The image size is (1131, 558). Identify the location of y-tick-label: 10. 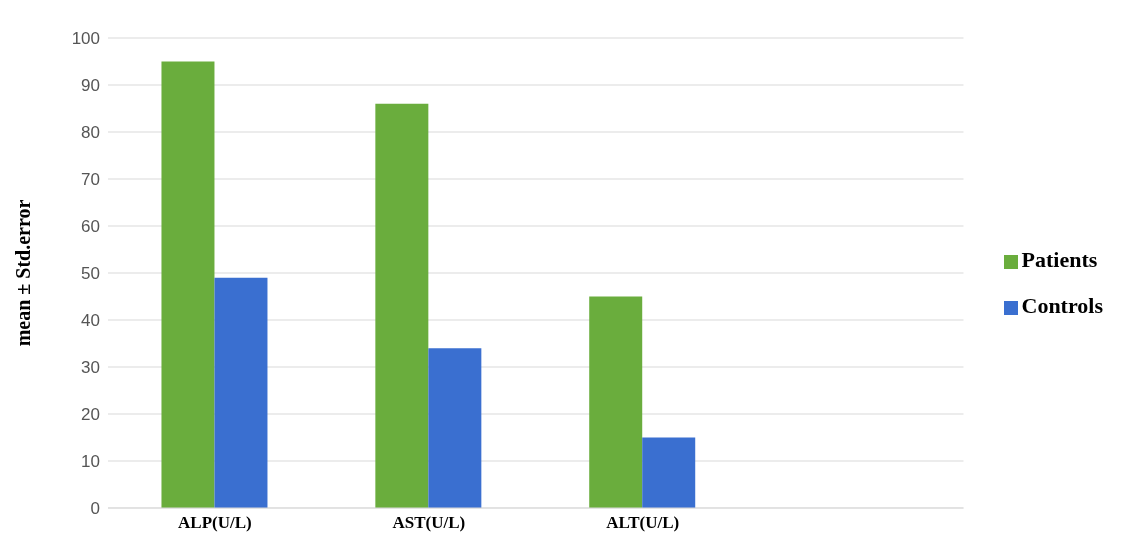
(90, 462).